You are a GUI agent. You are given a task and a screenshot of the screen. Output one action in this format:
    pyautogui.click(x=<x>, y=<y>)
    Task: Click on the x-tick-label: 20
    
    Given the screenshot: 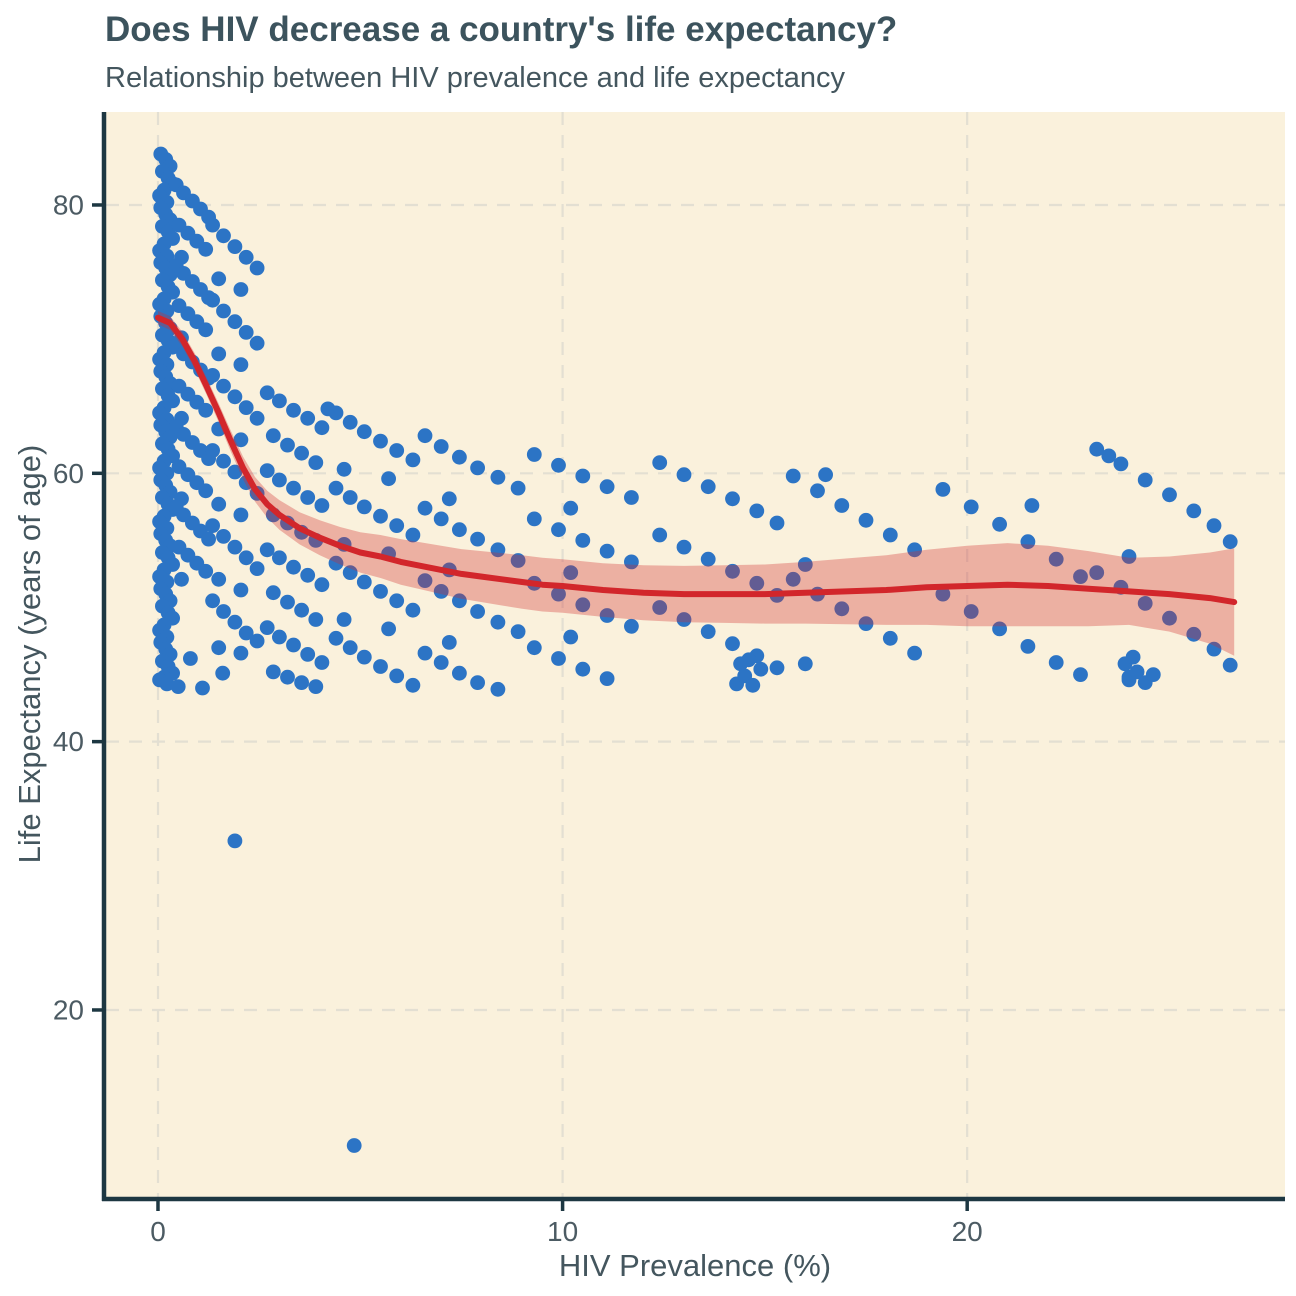 What is the action you would take?
    pyautogui.click(x=967, y=1231)
    